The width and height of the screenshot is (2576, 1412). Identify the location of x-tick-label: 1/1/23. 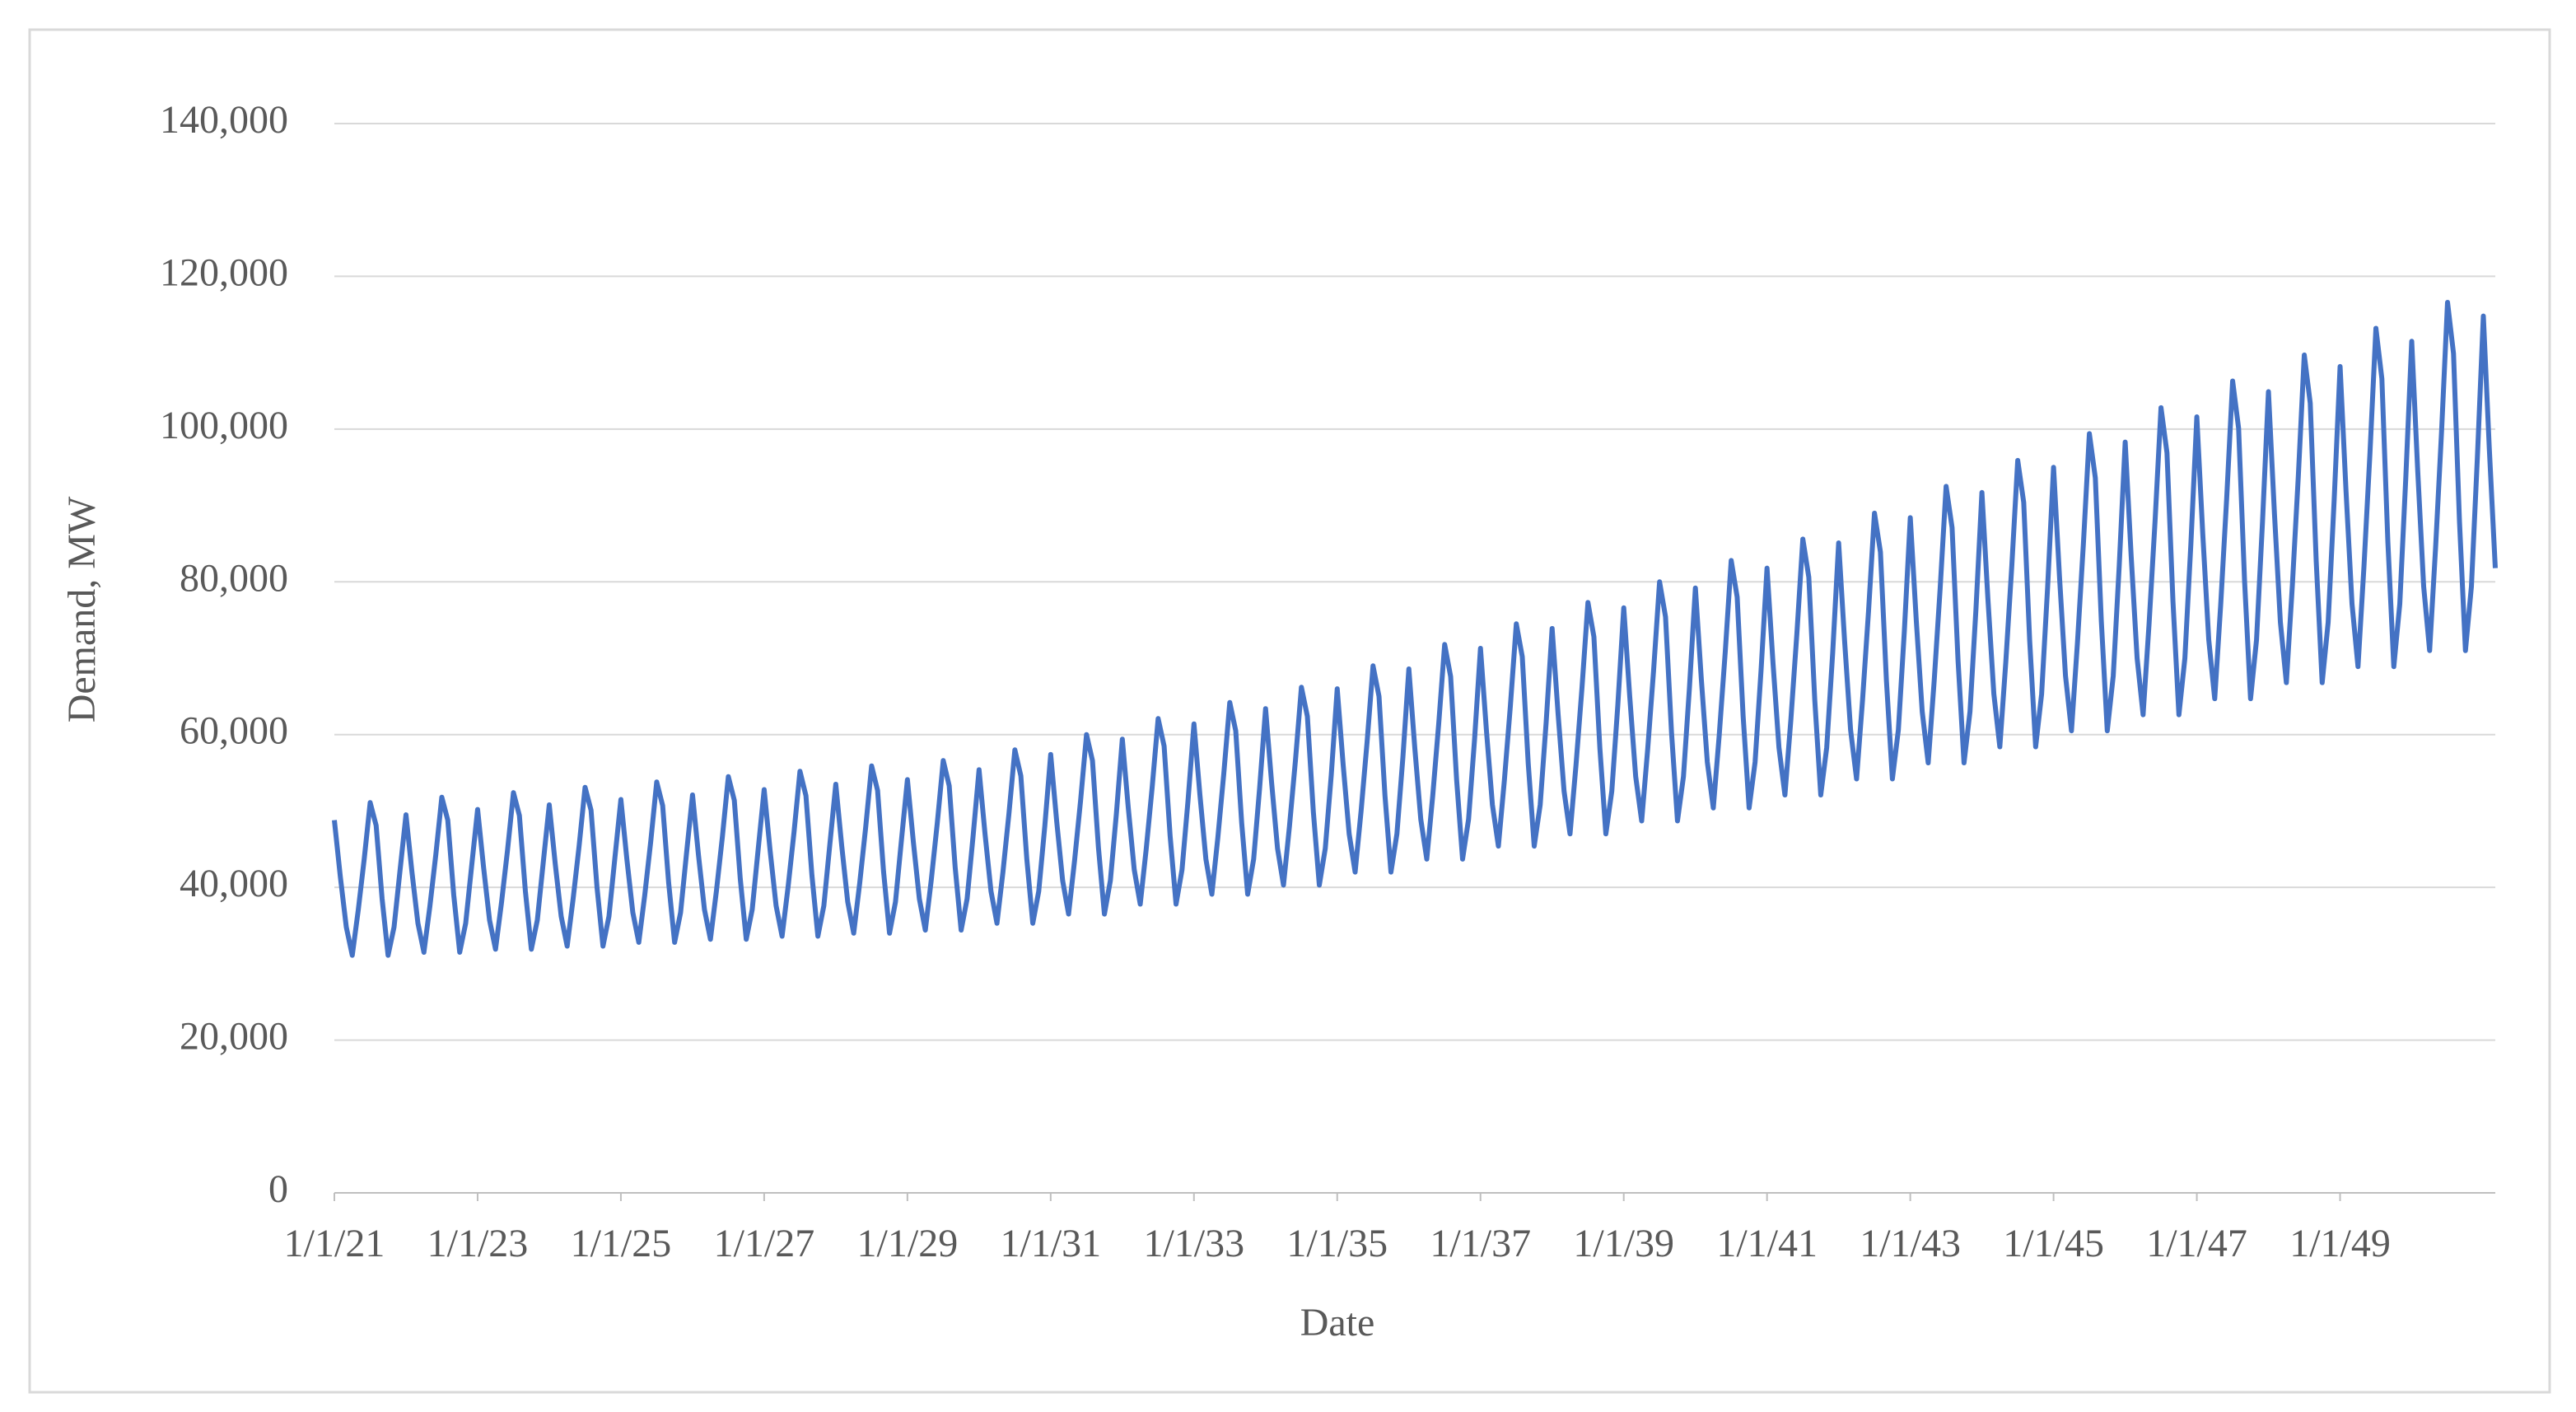
(478, 1243).